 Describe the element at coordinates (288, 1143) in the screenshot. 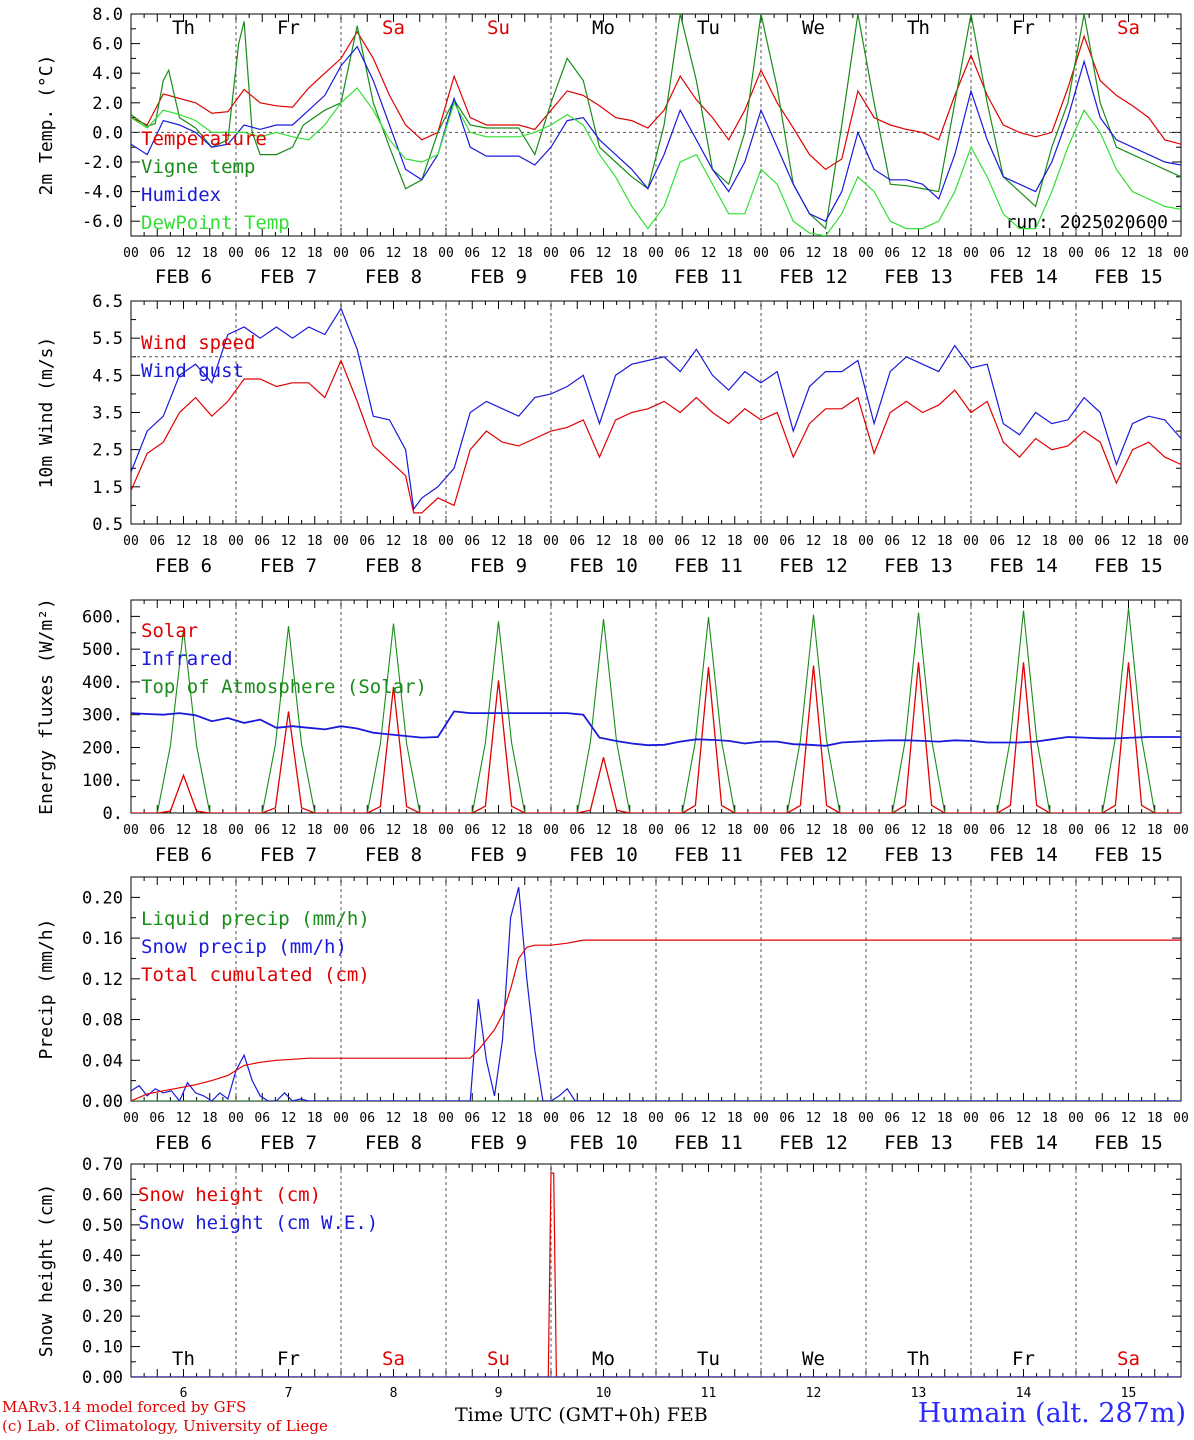

I see `date-label: FEB 7` at that location.